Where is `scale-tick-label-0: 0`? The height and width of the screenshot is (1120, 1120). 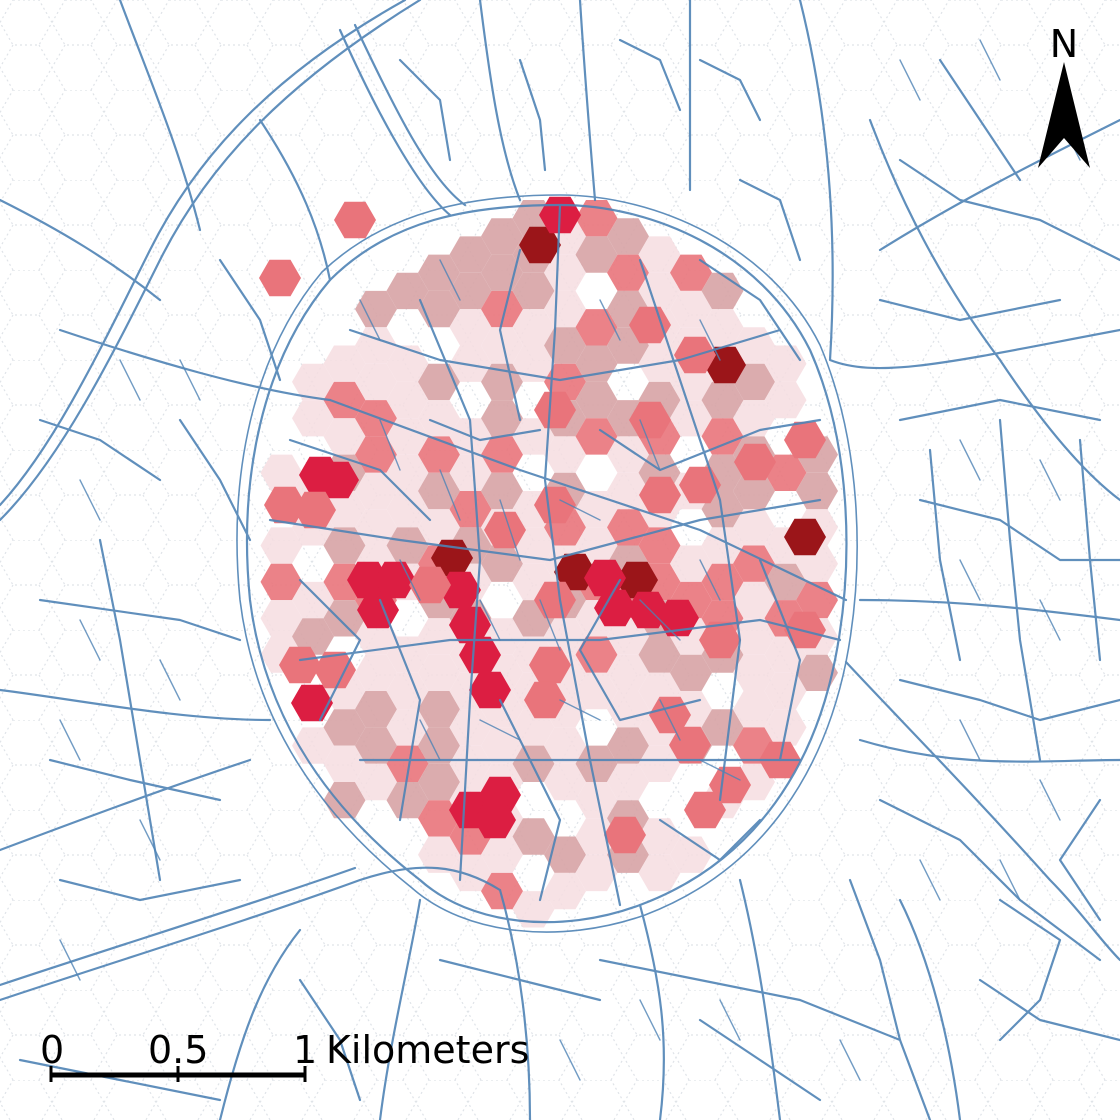 scale-tick-label-0: 0 is located at coordinates (52, 1050).